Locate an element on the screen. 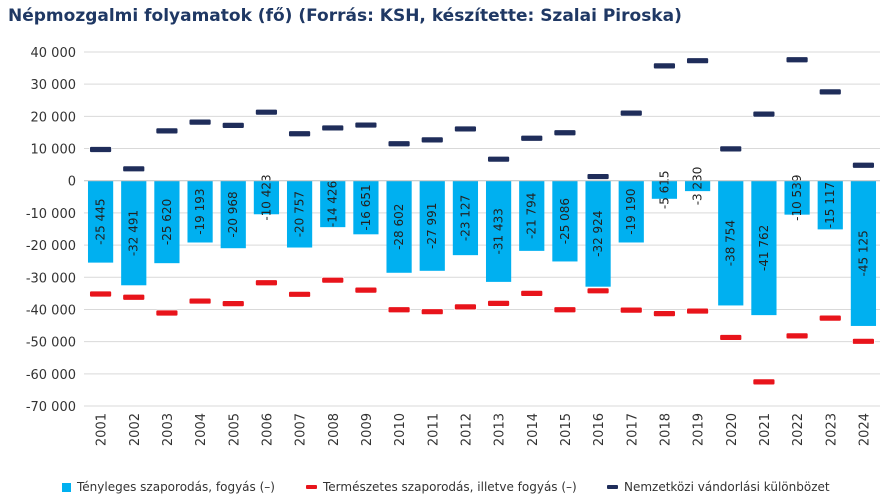  bar-data-label: -27 991 is located at coordinates (432, 226).